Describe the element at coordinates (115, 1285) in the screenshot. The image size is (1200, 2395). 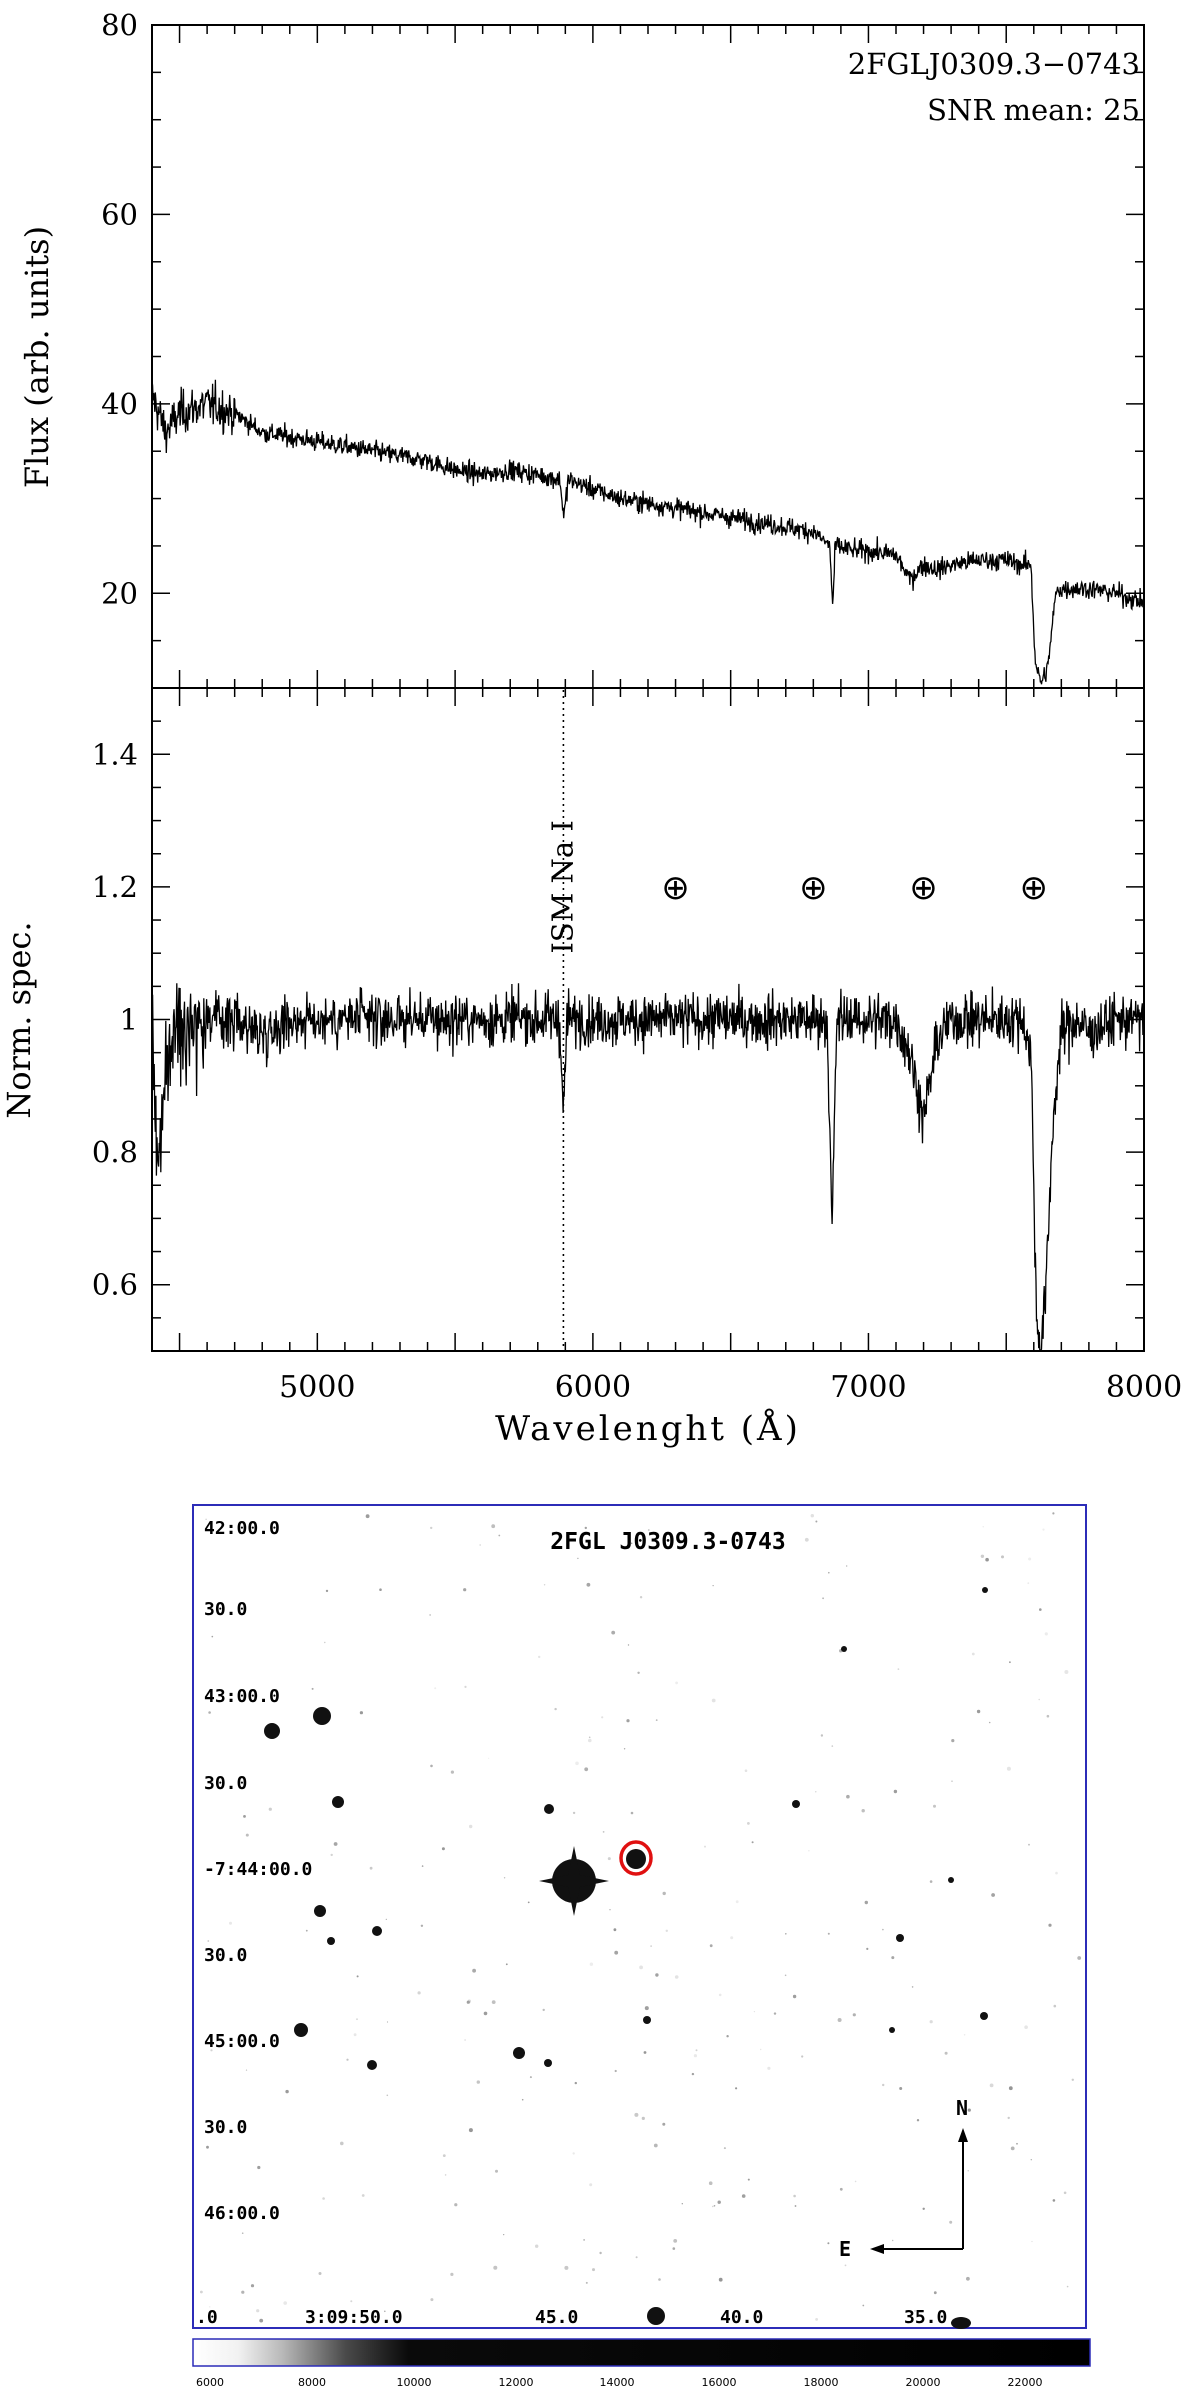
I see `normalized-y-tick-label: 0.6` at that location.